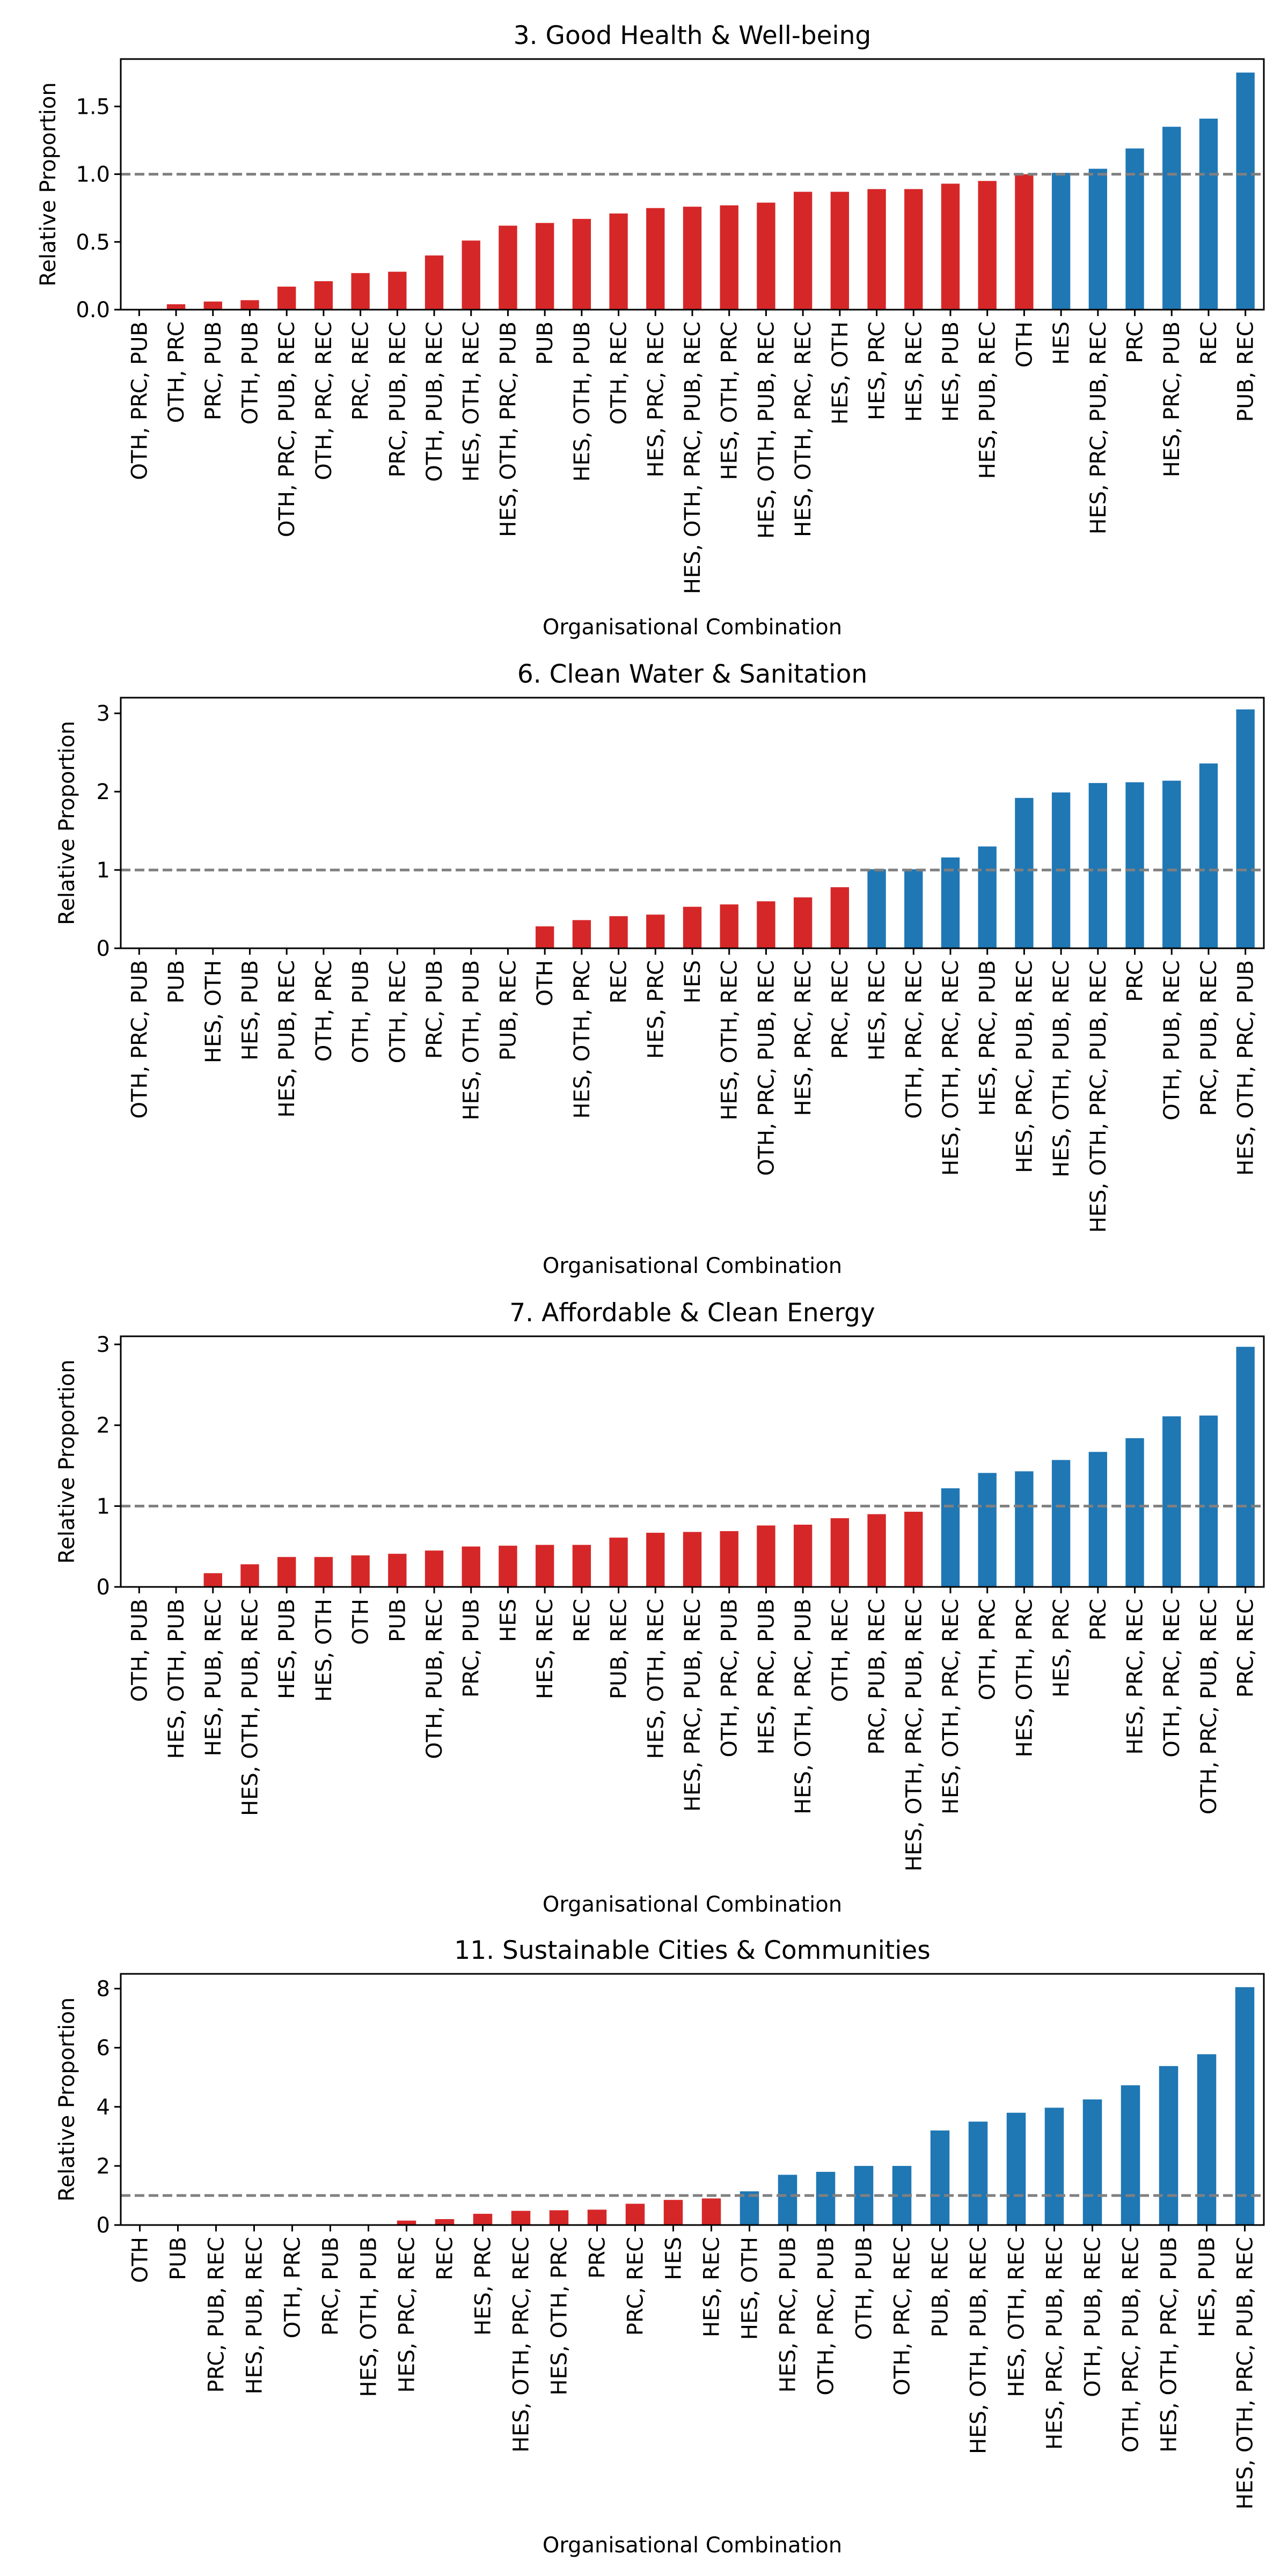  What do you see at coordinates (636, 2286) in the screenshot?
I see `x-tick-label: PRC, REC` at bounding box center [636, 2286].